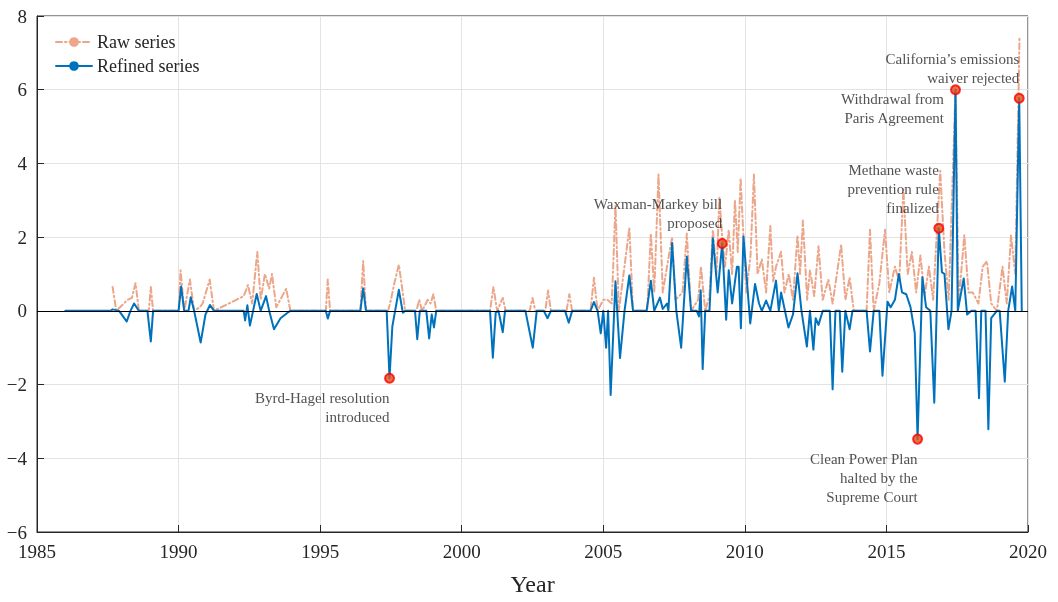 This screenshot has width=1058, height=602. I want to click on x-tick-label: 2015, so click(886, 551).